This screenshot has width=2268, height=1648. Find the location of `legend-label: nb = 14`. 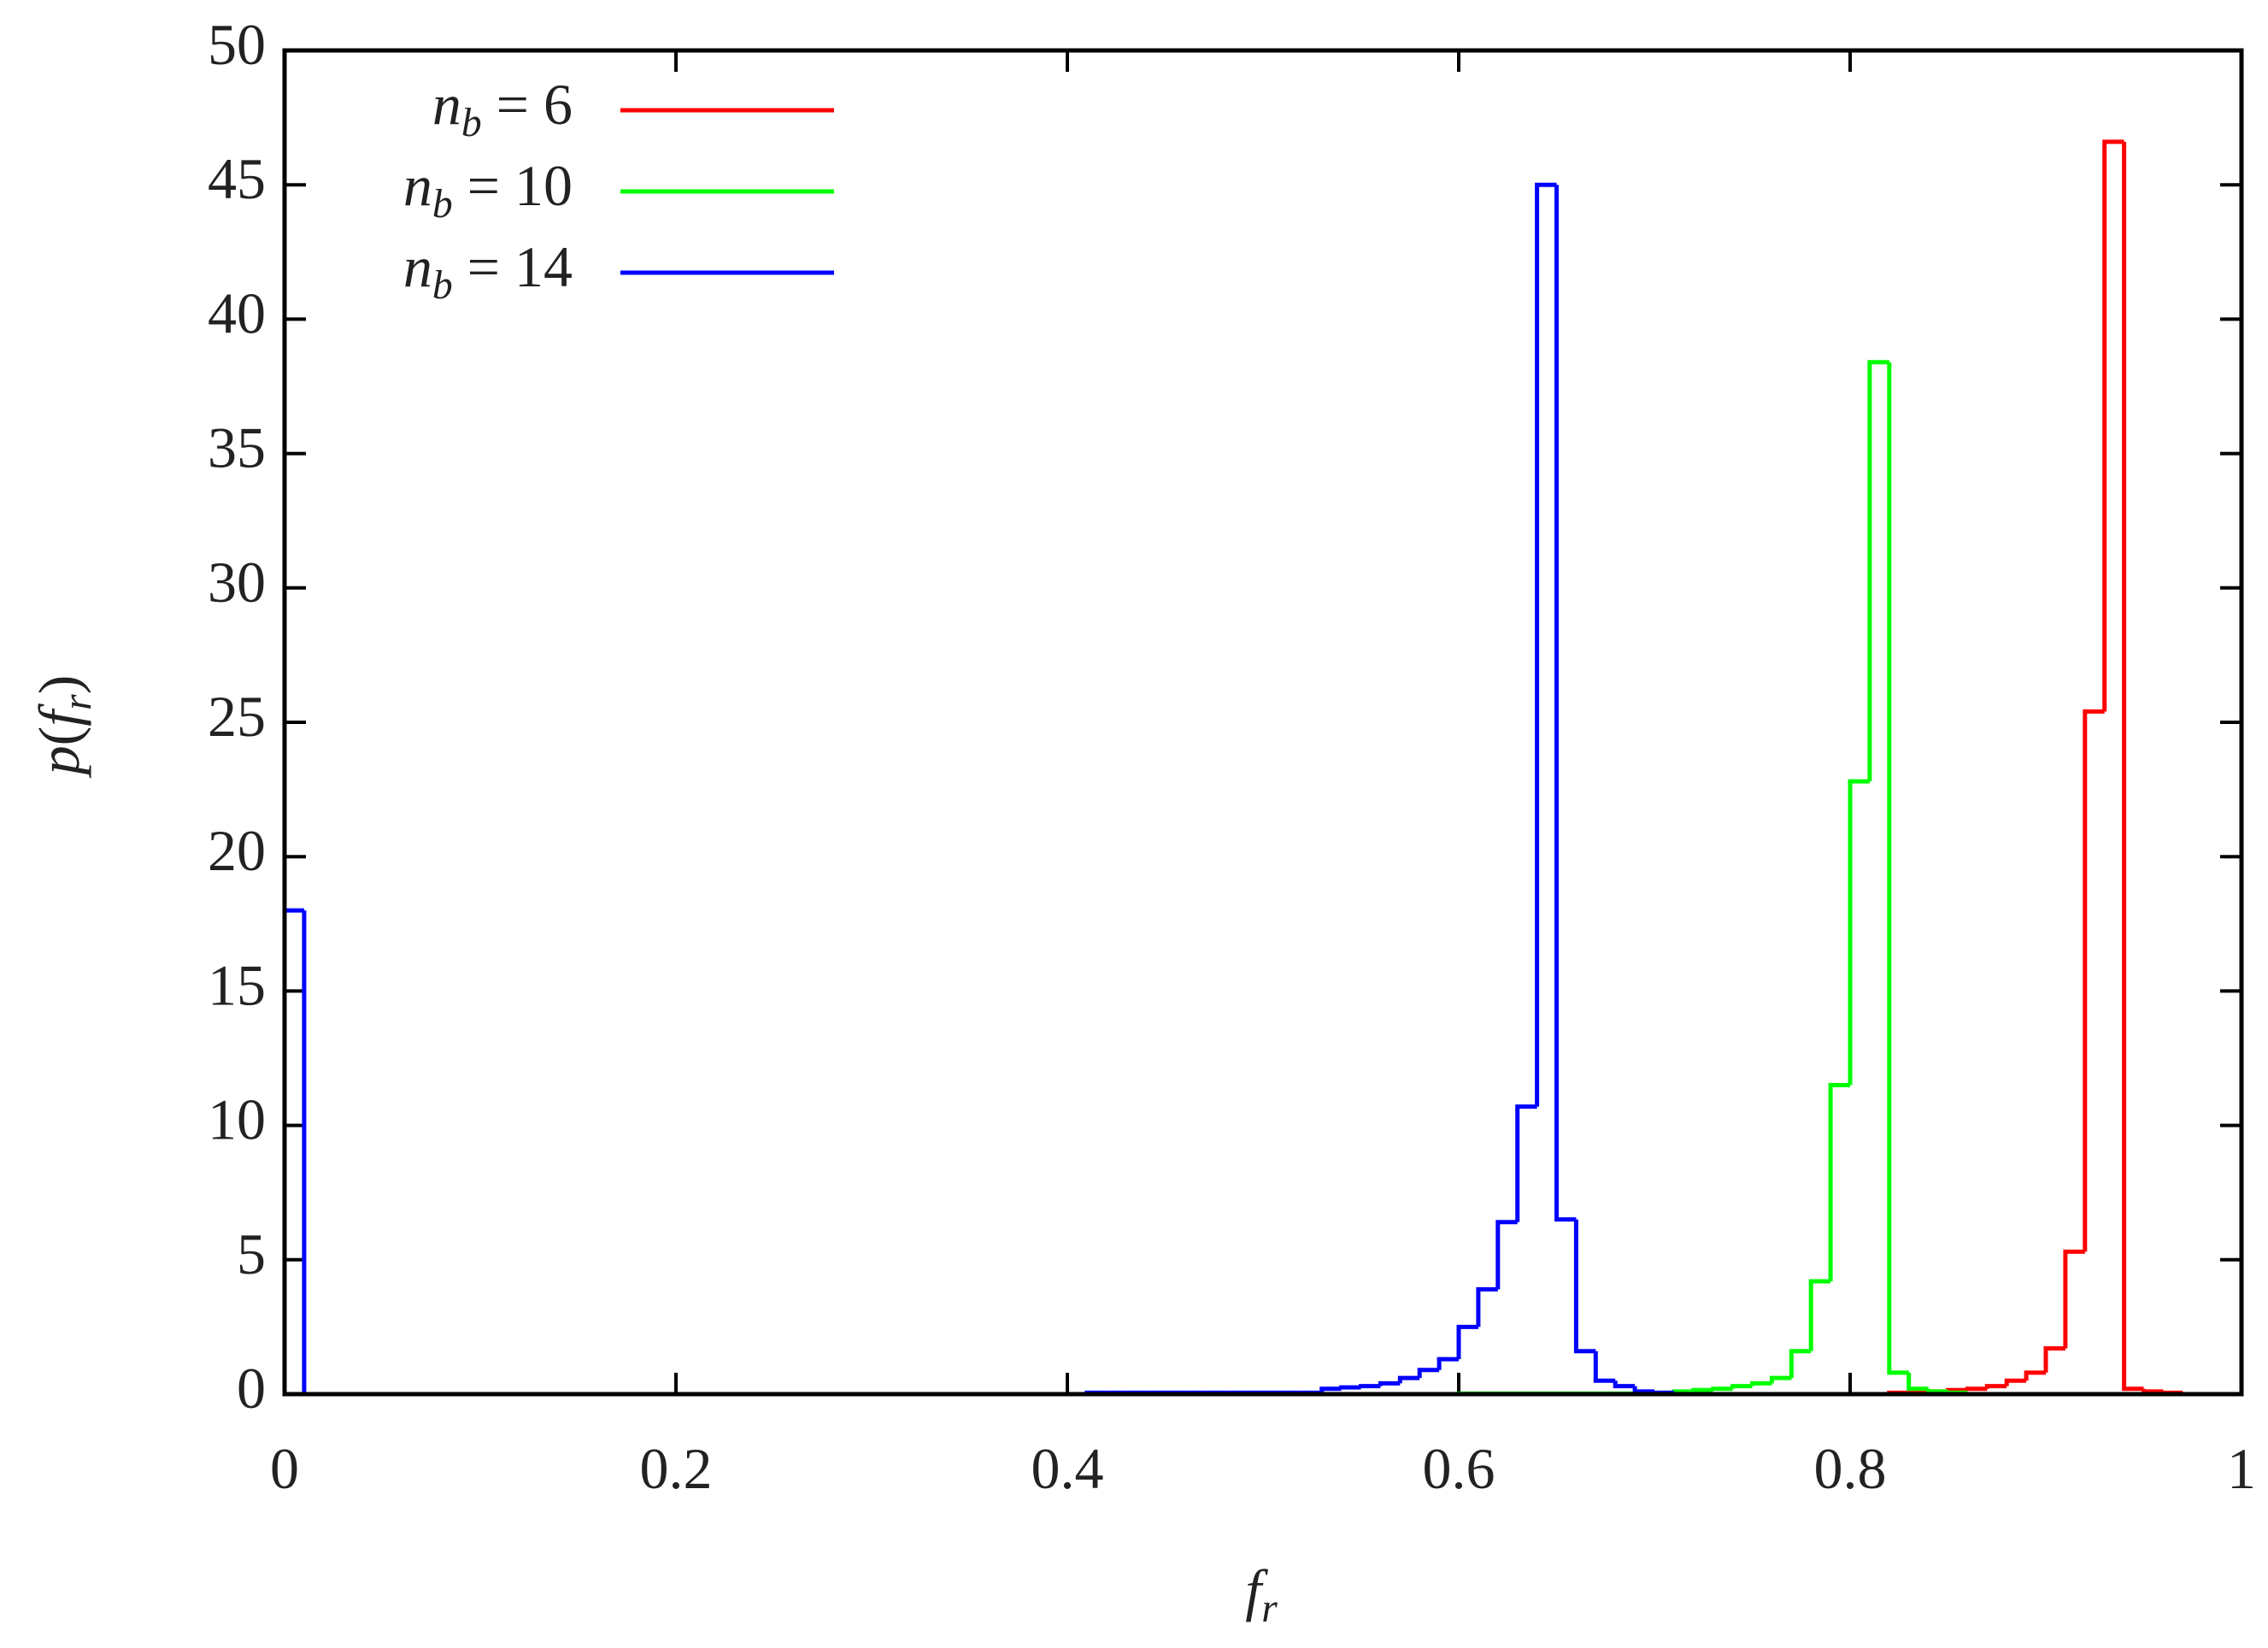

legend-label: nb = 14 is located at coordinates (488, 271).